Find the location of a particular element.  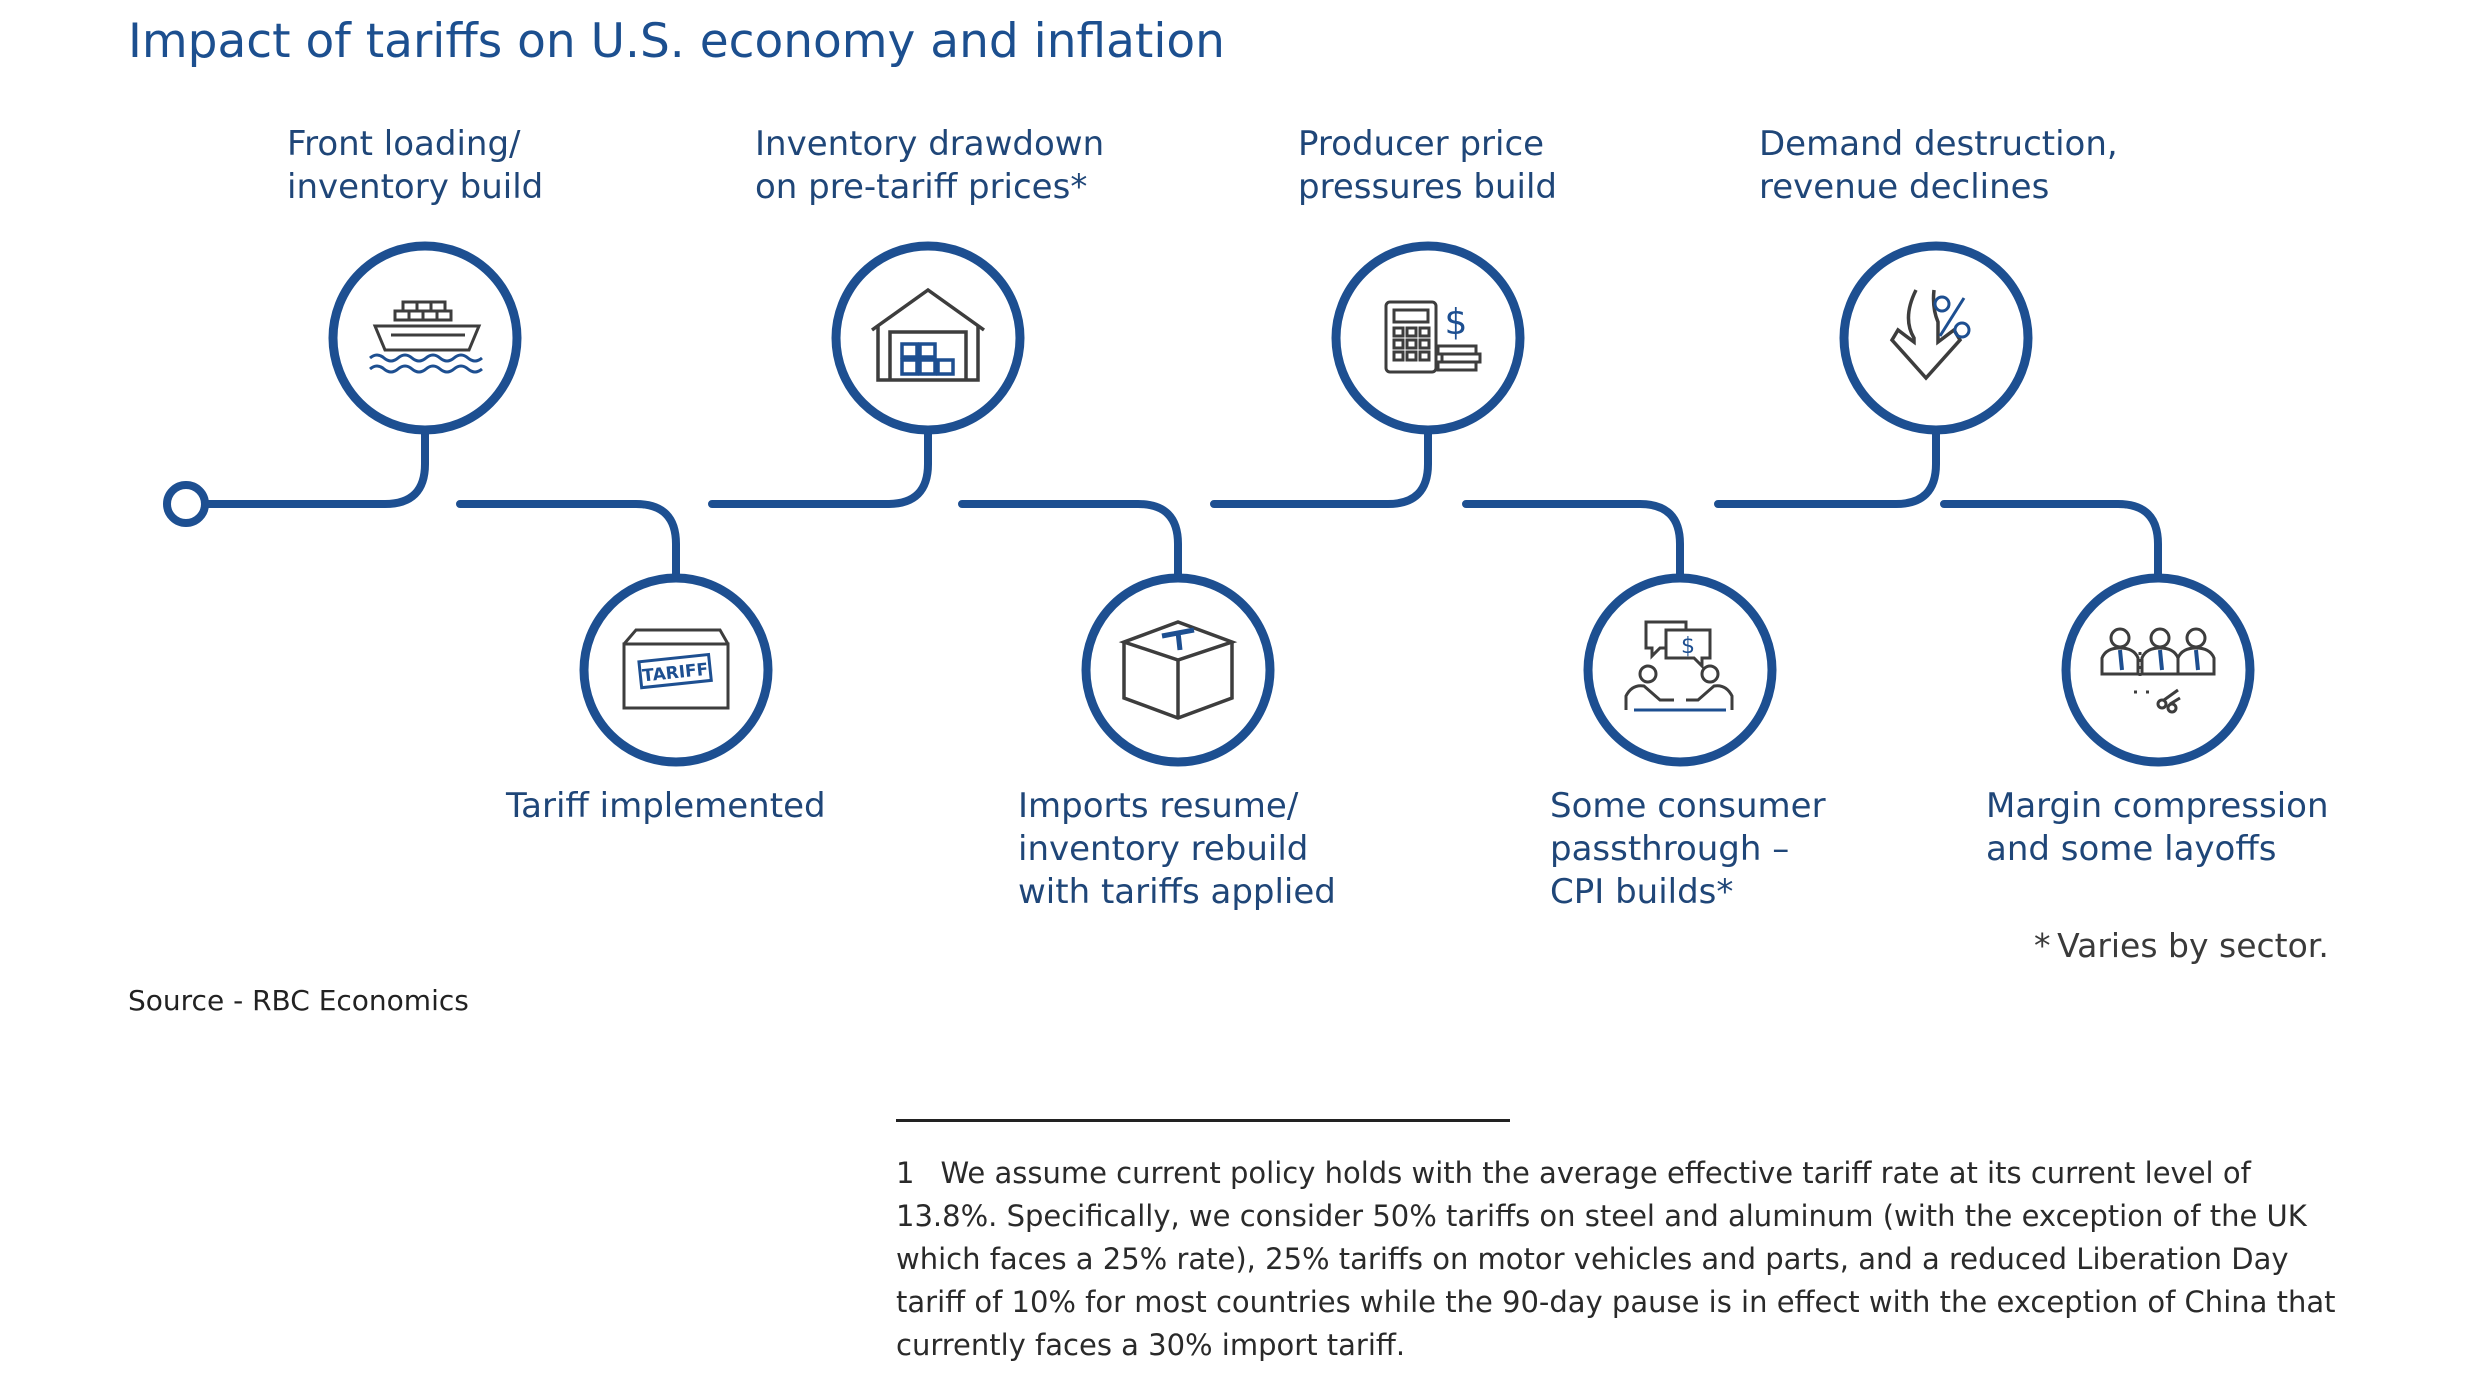

step-1-label-line-1: Front loading/ is located at coordinates (404, 144).